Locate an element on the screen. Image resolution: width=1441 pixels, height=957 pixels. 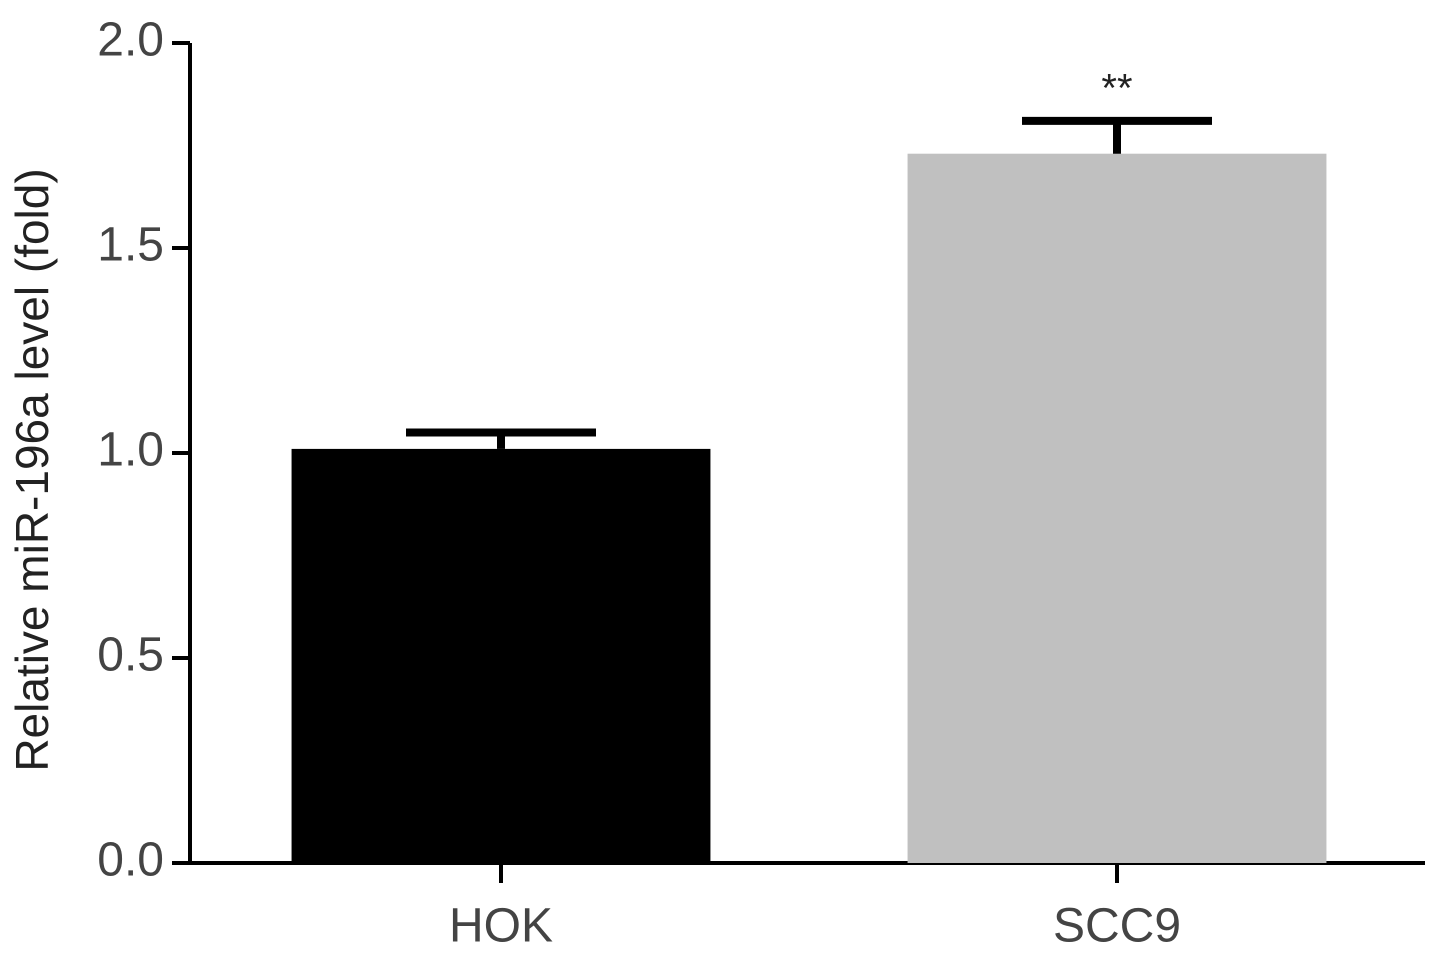
y-axis-label: Relative miR-196a level (fold) is located at coordinates (32, 469).